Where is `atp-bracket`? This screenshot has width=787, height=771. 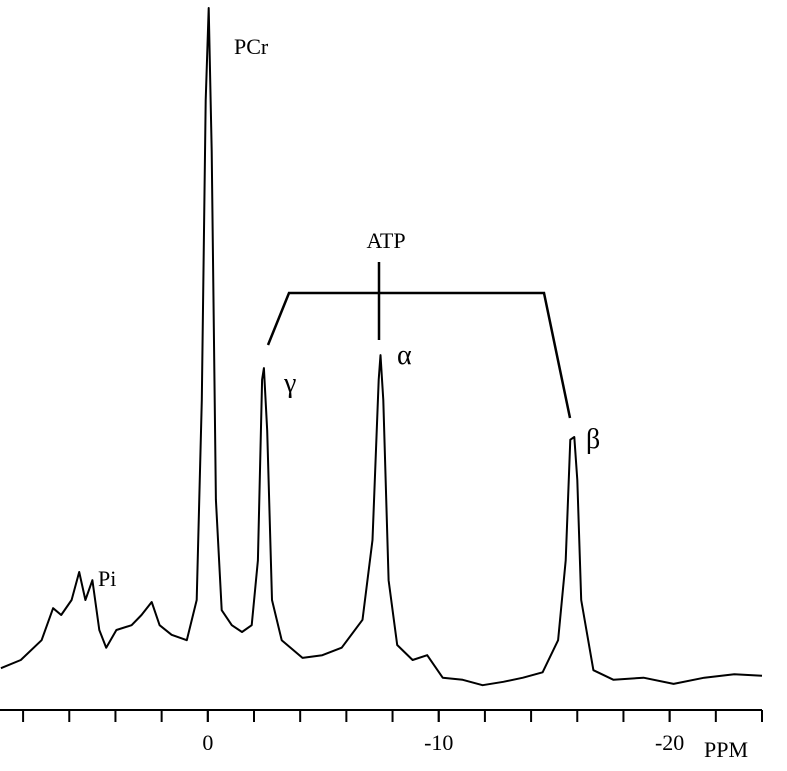
atp-bracket is located at coordinates (419, 340).